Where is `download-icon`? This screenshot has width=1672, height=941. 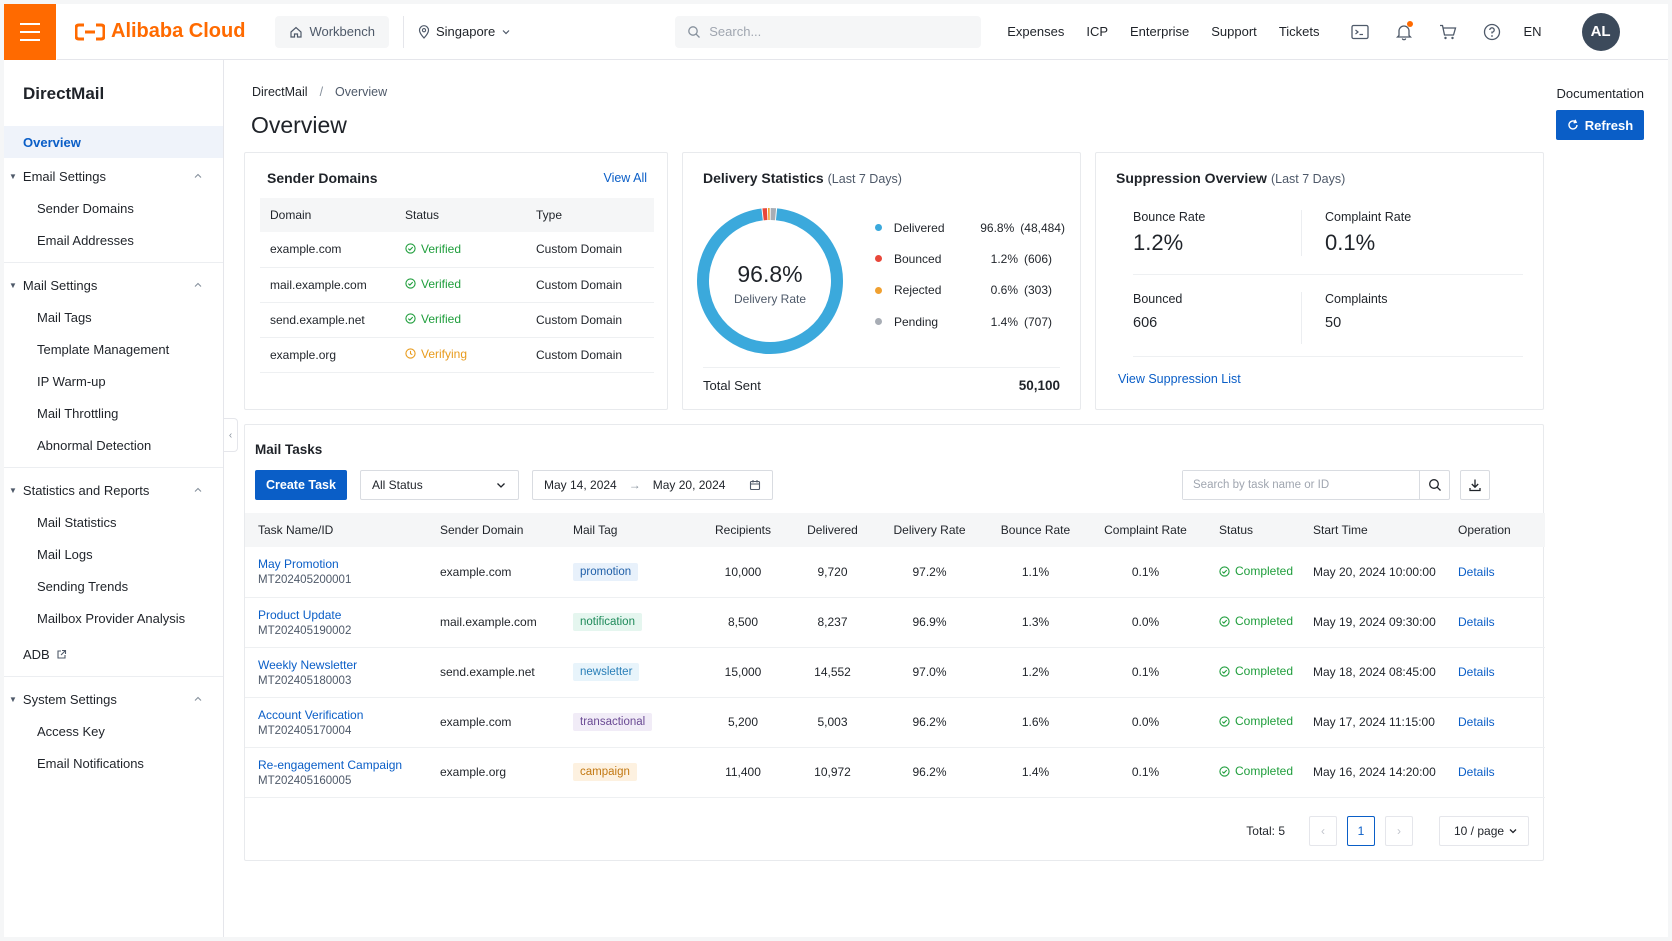 download-icon is located at coordinates (1475, 485).